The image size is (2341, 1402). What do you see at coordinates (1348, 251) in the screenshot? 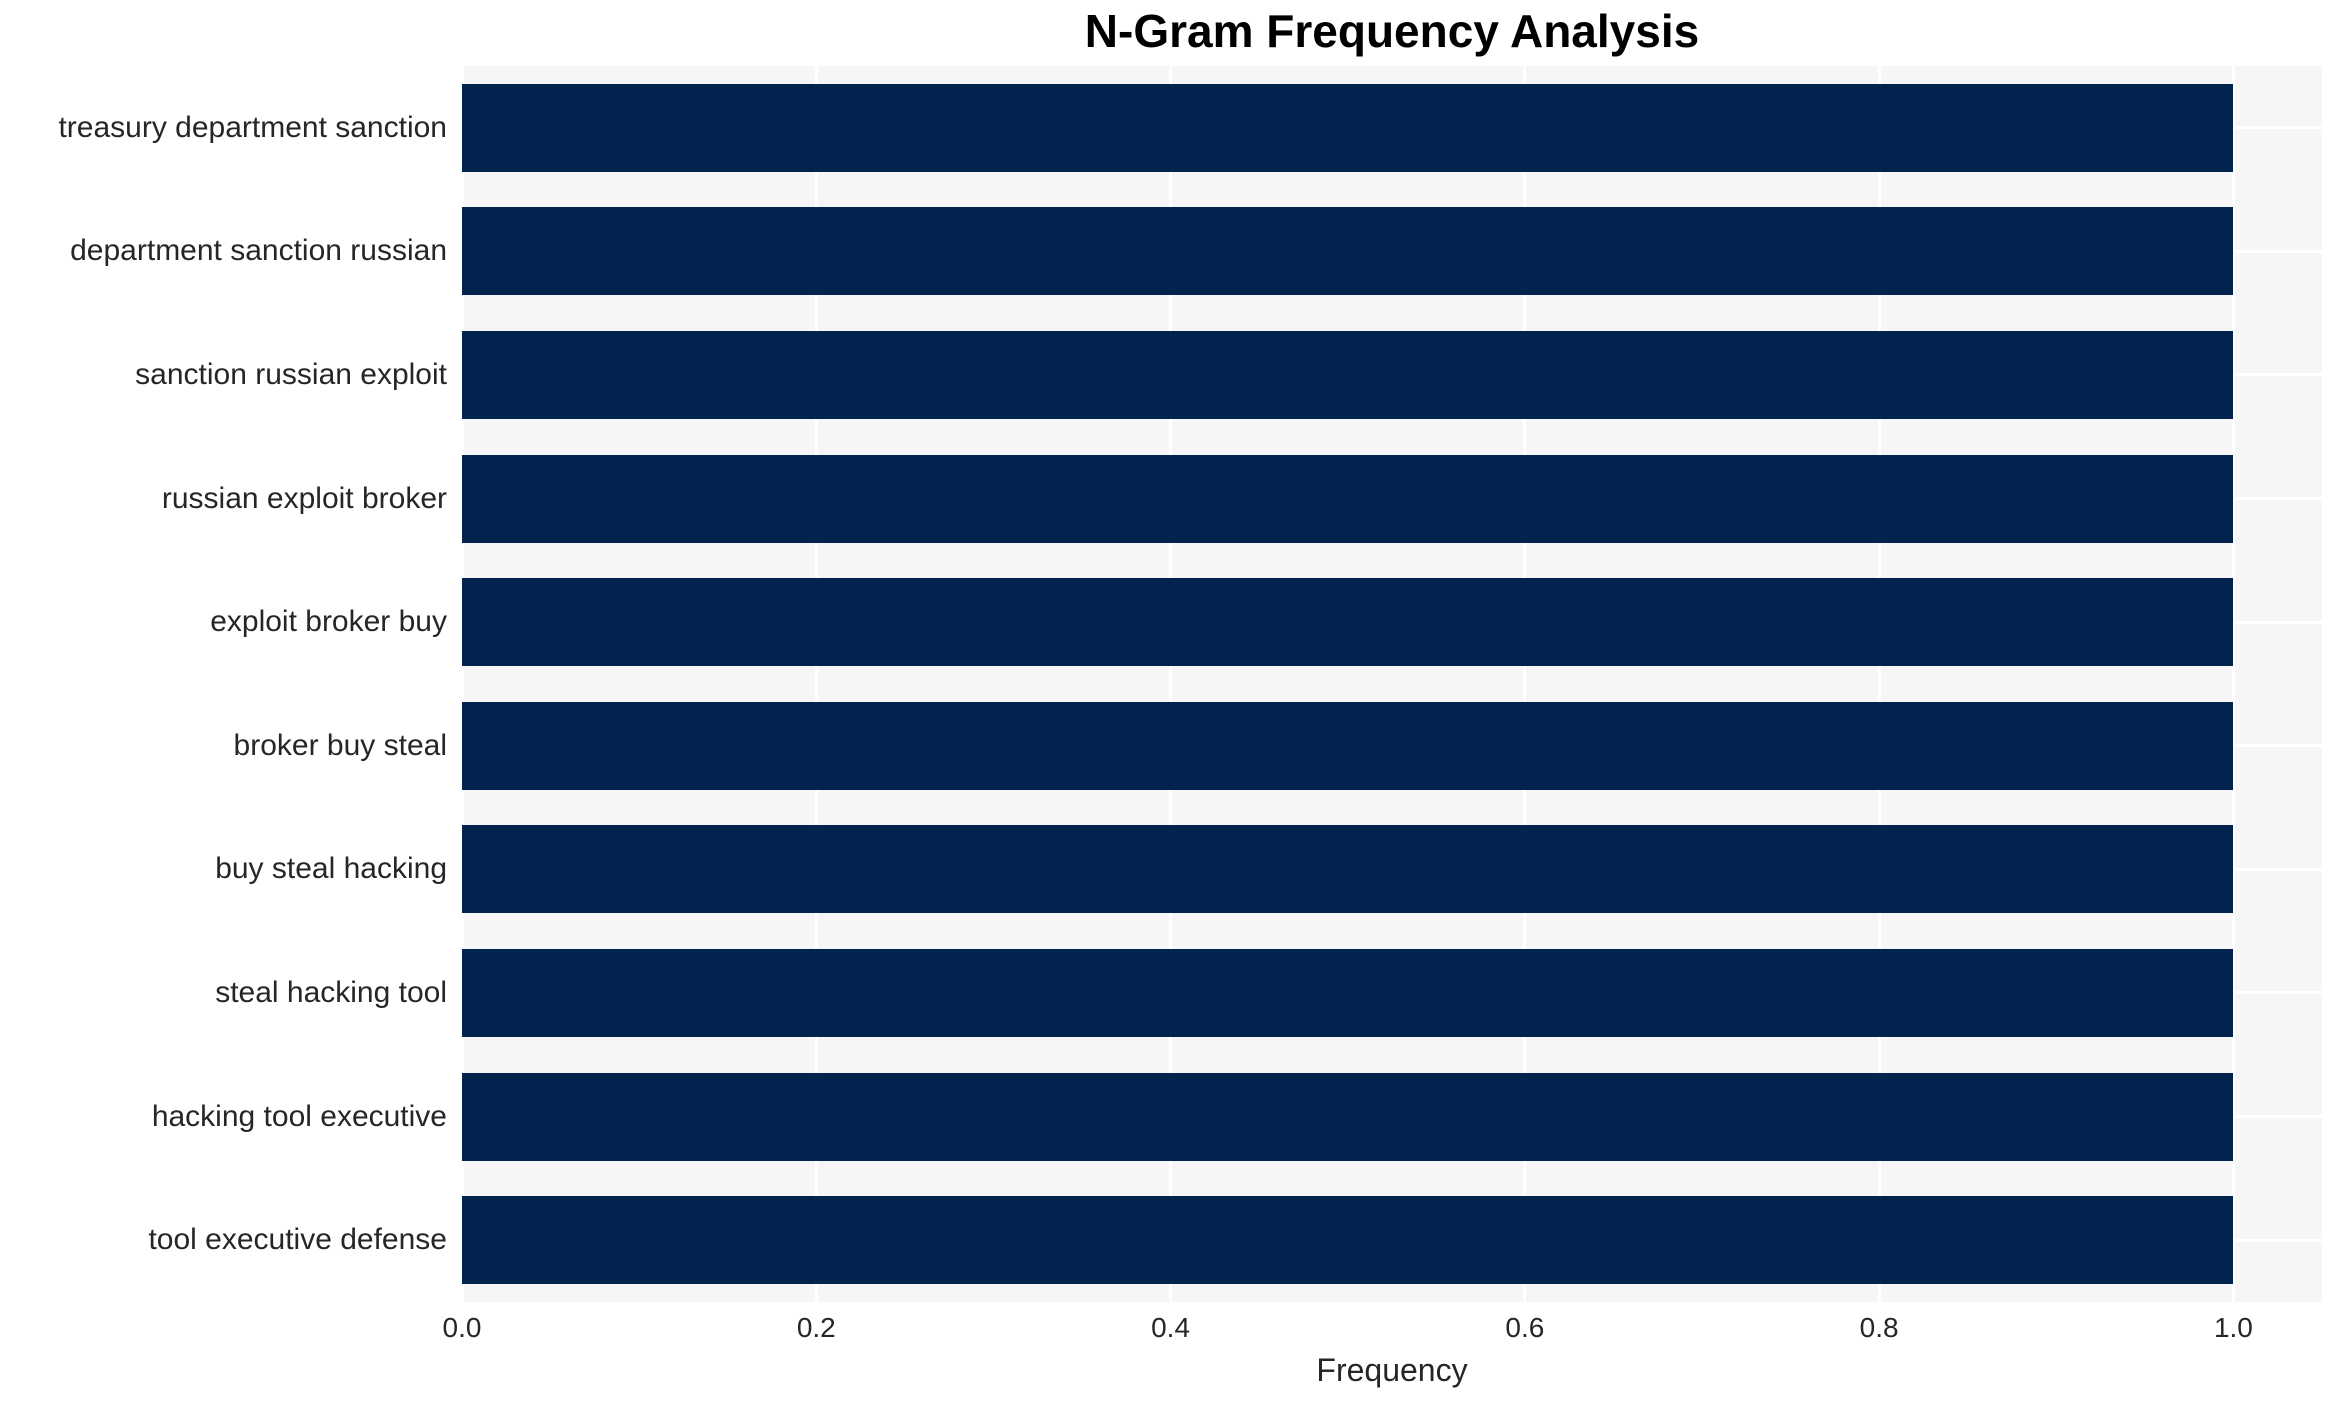
I see `bar-department-sanction-russian` at bounding box center [1348, 251].